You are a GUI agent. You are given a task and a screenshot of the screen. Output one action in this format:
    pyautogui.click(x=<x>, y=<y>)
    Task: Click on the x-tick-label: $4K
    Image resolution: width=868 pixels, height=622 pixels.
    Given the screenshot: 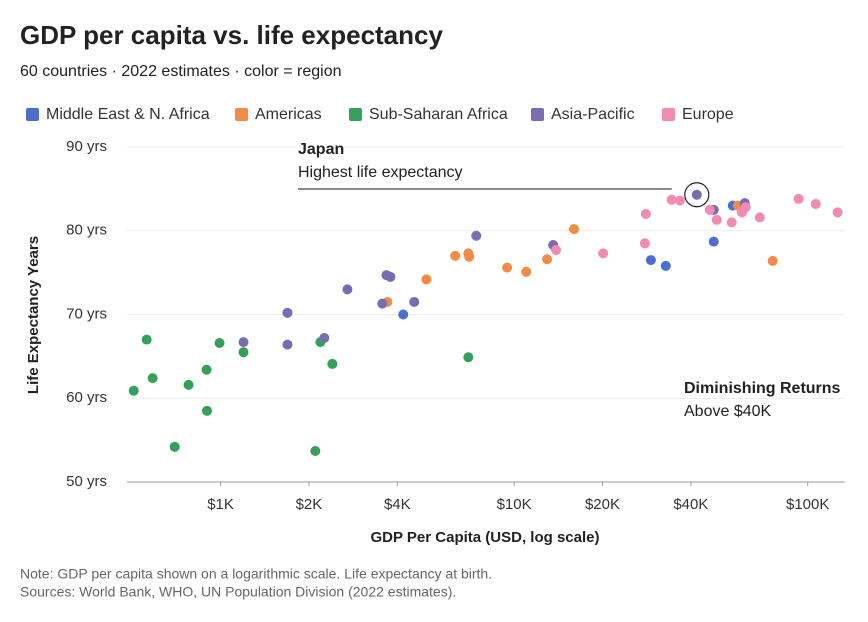 What is the action you would take?
    pyautogui.click(x=397, y=504)
    